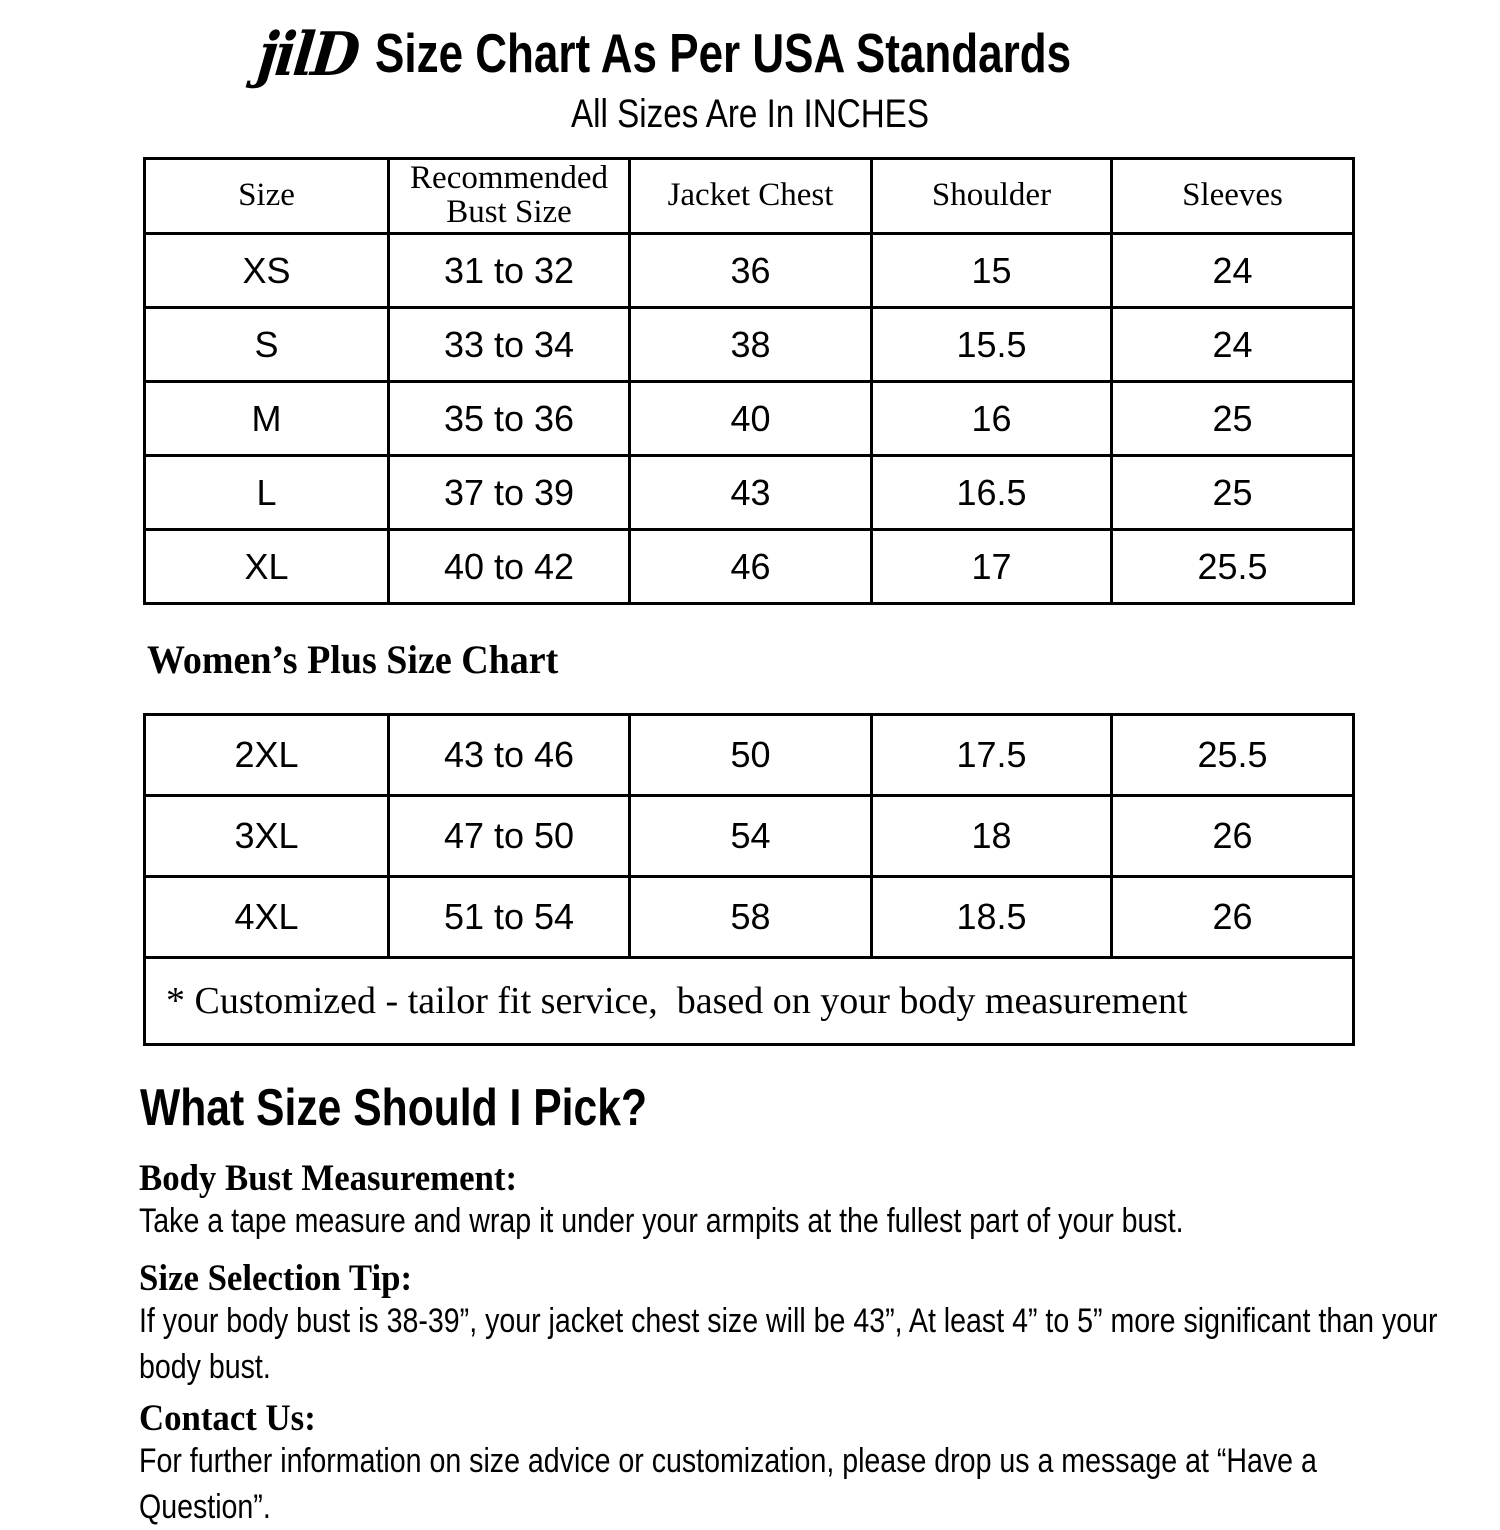 This screenshot has height=1530, width=1500. I want to click on page-title: jilD Size Chart As Per USA Standards, so click(750, 55).